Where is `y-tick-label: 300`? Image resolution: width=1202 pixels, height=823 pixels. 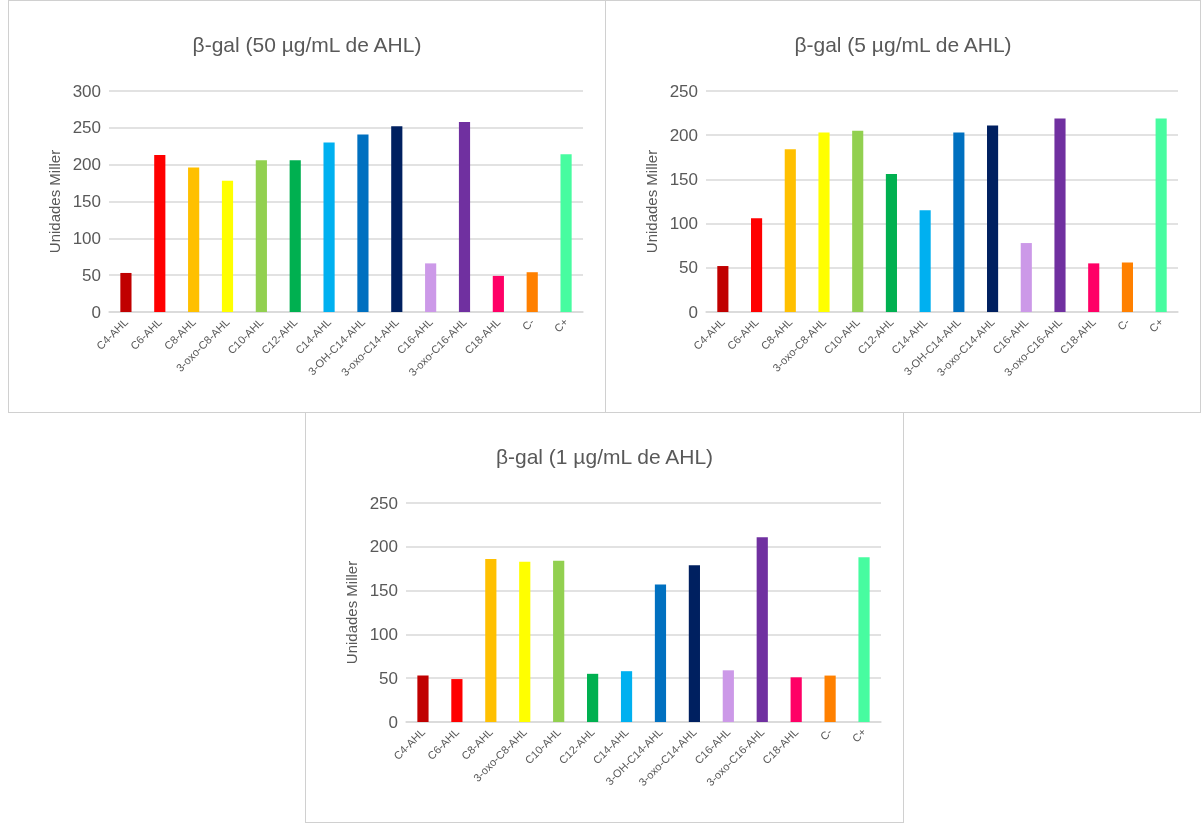
y-tick-label: 300 is located at coordinates (86, 91).